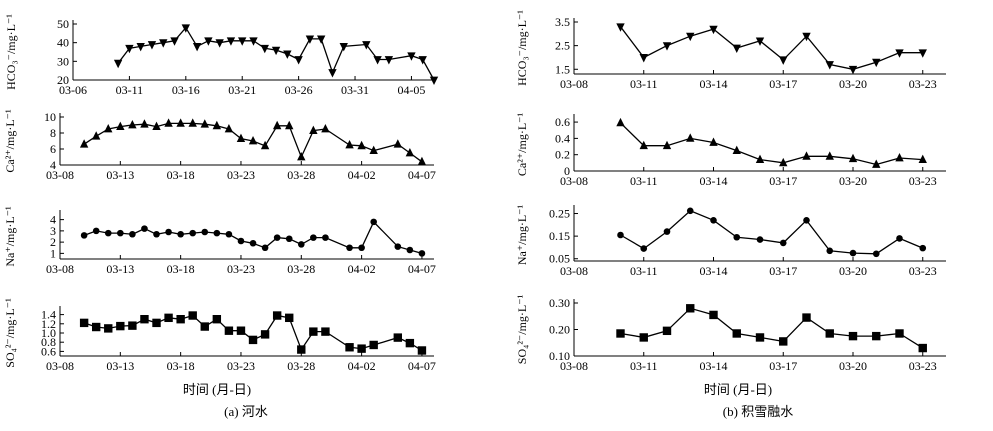 The height and width of the screenshot is (431, 993). What do you see at coordinates (48, 315) in the screenshot?
I see `y-tick-label: 1.4` at bounding box center [48, 315].